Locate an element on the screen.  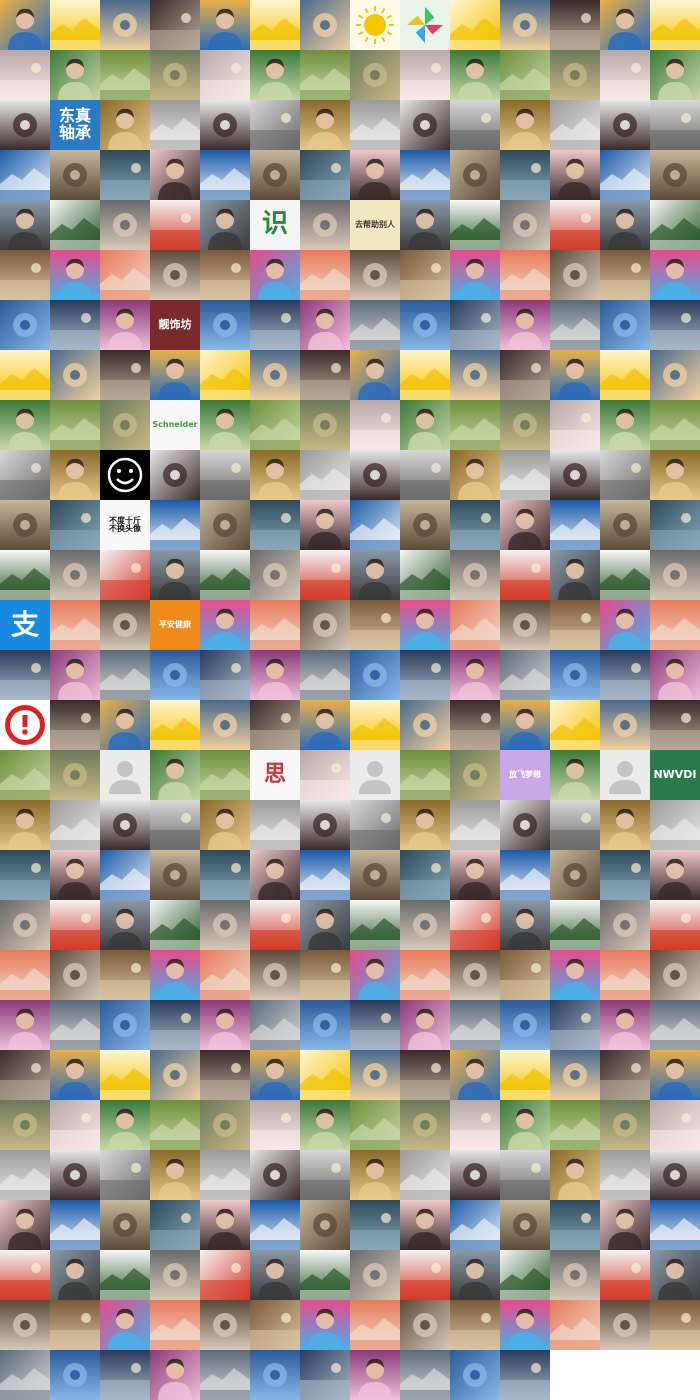
smiley-icon is located at coordinates (125, 475).